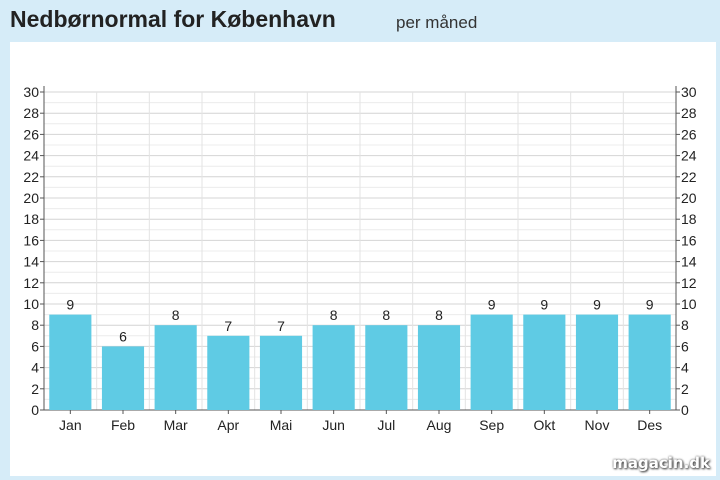 The height and width of the screenshot is (480, 720). I want to click on y-tick-label-left: 4, so click(35, 368).